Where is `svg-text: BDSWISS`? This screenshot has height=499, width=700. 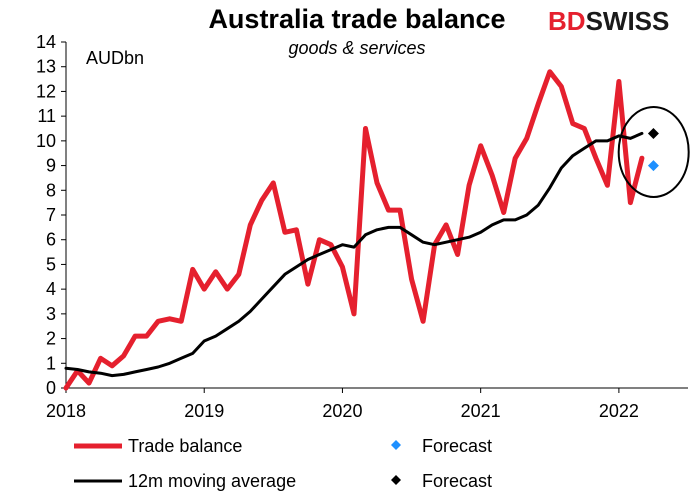 svg-text: BDSWISS is located at coordinates (608, 21).